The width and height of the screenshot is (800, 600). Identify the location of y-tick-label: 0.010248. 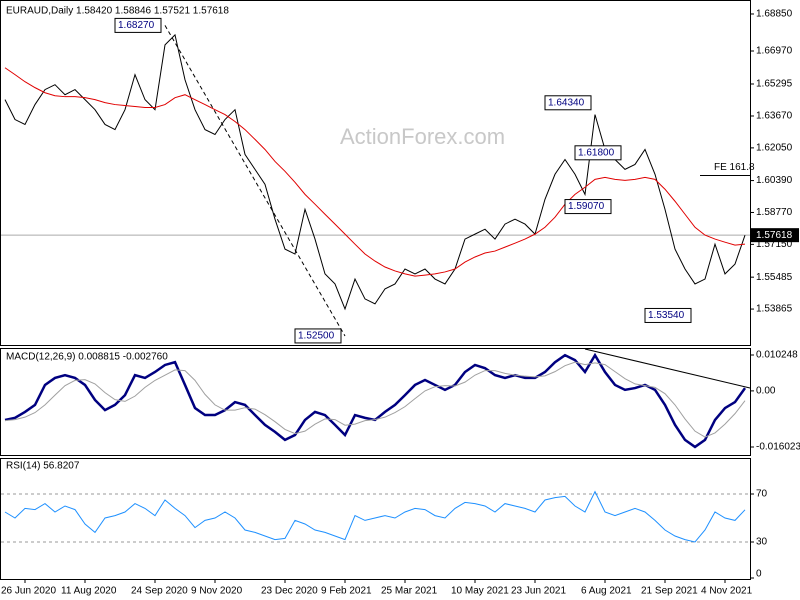
(777, 355).